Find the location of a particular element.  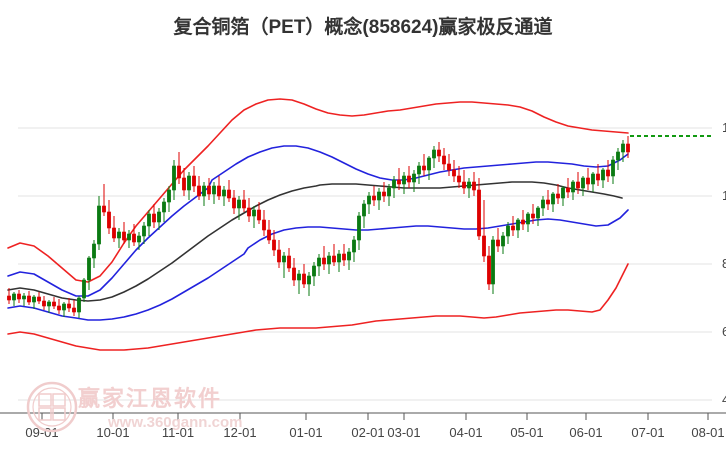

y-axis-tick-label: 800 is located at coordinates (724, 263).